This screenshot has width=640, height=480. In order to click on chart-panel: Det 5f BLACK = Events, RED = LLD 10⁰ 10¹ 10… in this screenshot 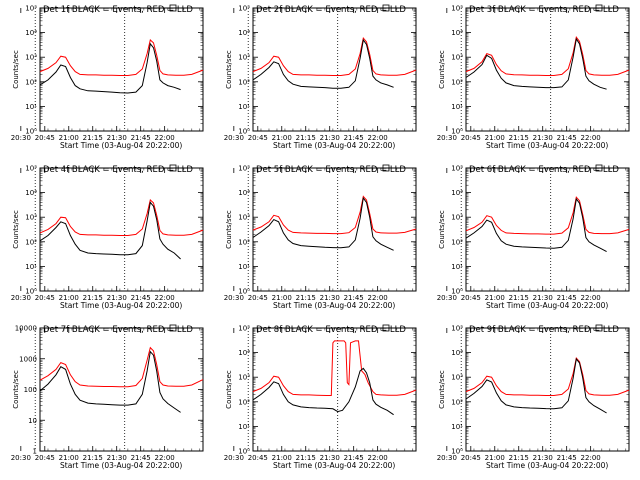, I will do `click(320, 237)`.